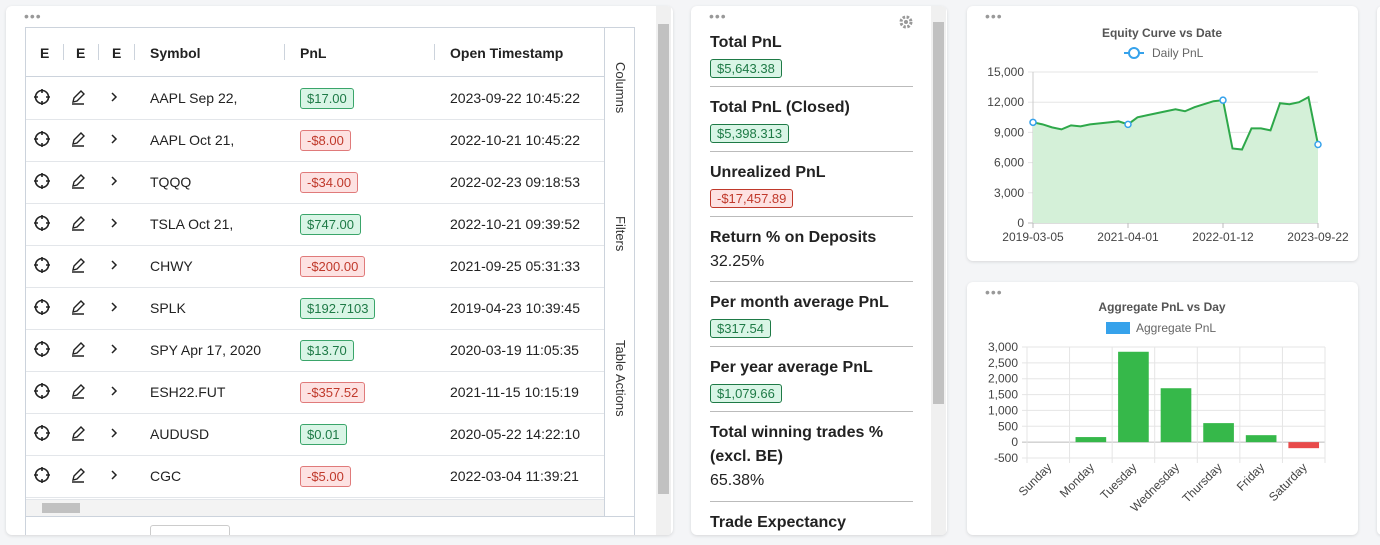  What do you see at coordinates (514, 350) in the screenshot?
I see `timestamp-cell: 2020-03-19 11:05:35` at bounding box center [514, 350].